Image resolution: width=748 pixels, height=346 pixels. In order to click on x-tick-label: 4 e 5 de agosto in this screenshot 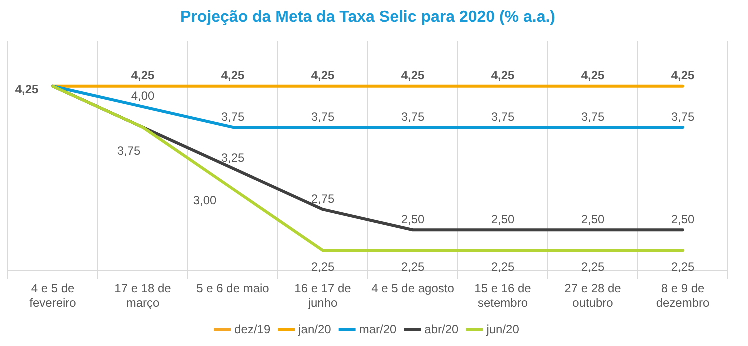, I will do `click(413, 289)`.